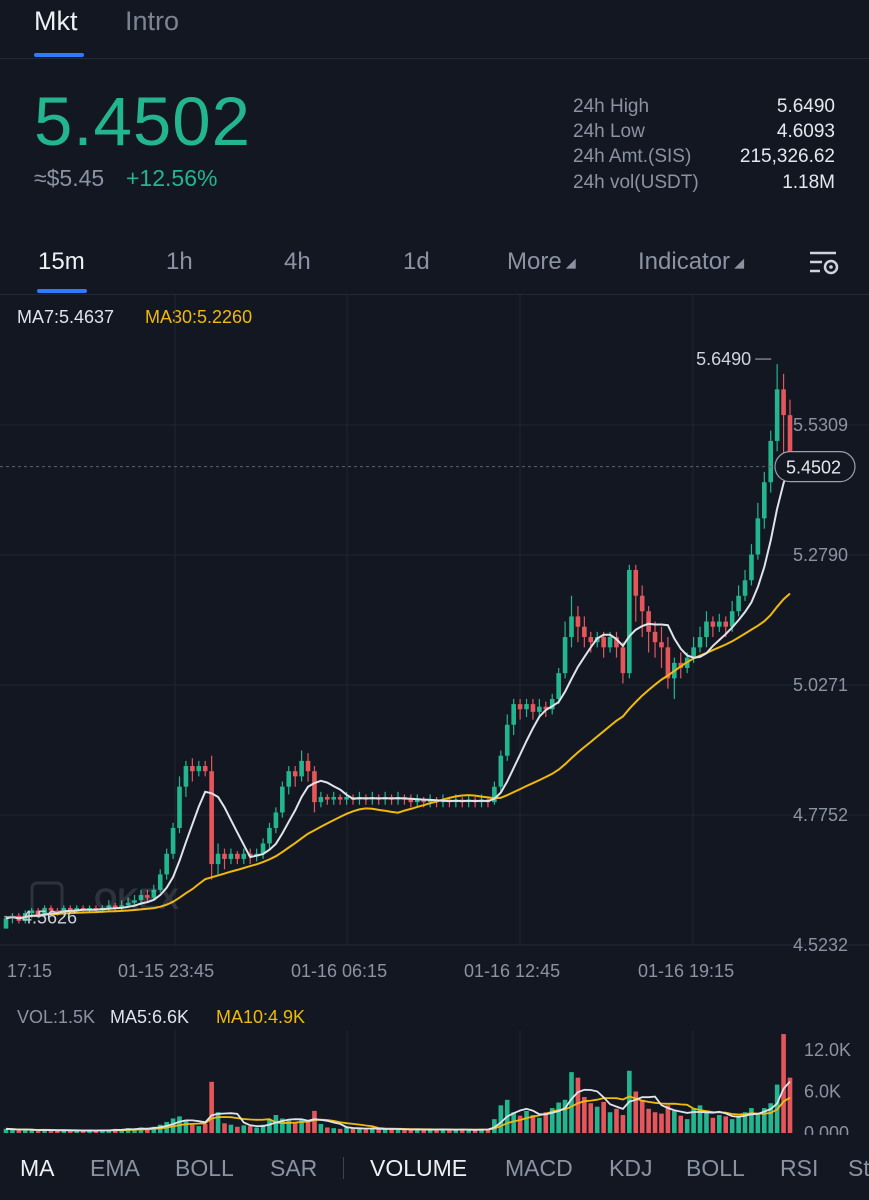 The height and width of the screenshot is (1200, 869). What do you see at coordinates (416, 261) in the screenshot?
I see `timeframe-1d: 1d` at bounding box center [416, 261].